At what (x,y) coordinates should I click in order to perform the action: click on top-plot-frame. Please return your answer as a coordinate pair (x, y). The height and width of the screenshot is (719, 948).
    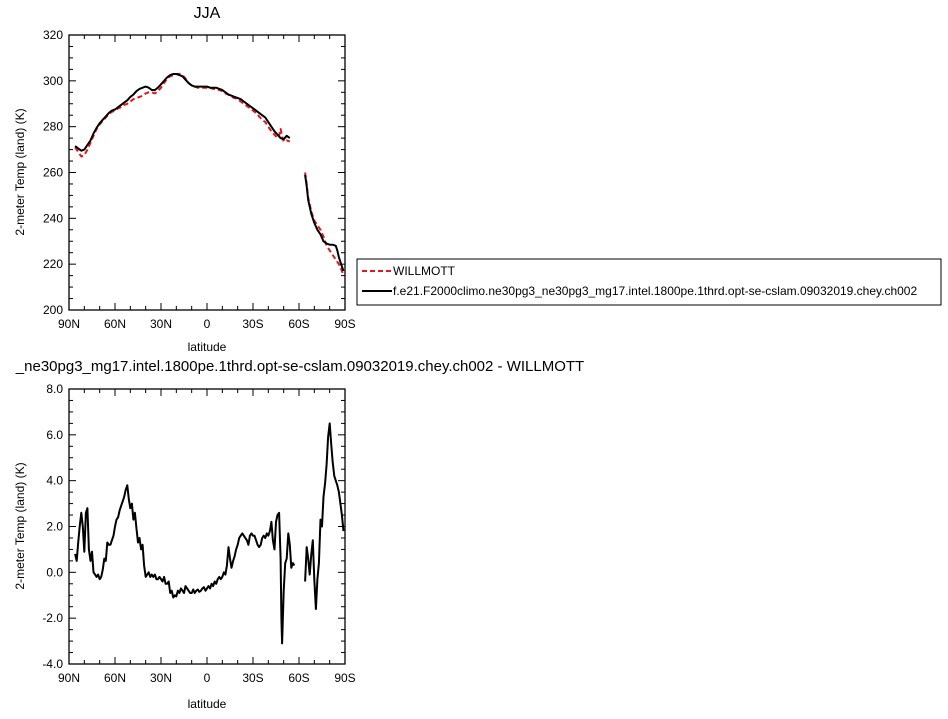
    Looking at the image, I should click on (207, 172).